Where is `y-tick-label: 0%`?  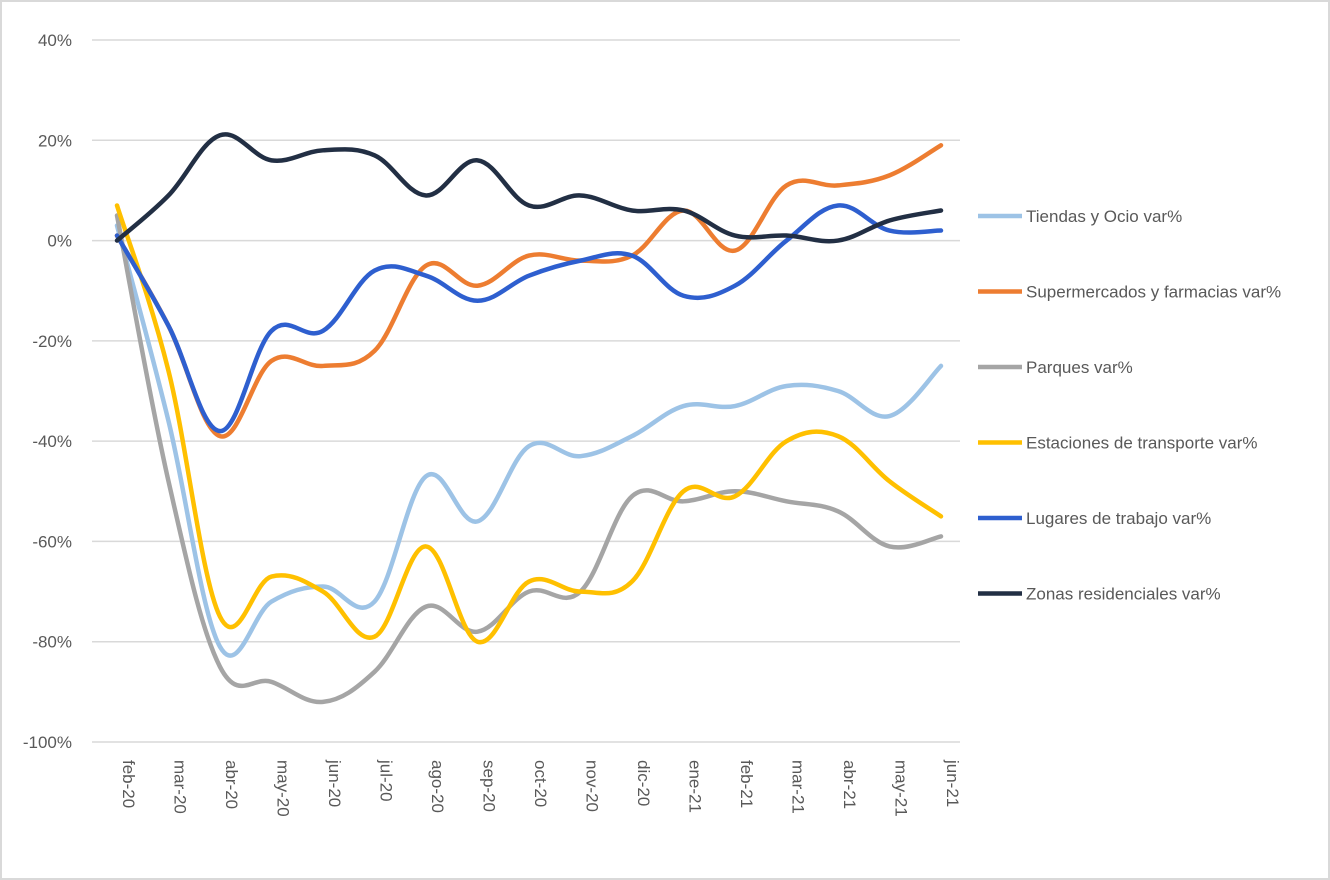
y-tick-label: 0% is located at coordinates (59, 241).